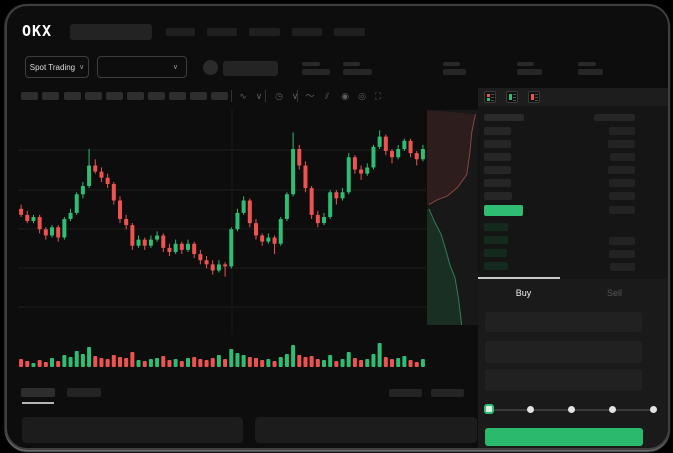 This screenshot has height=453, width=673. Describe the element at coordinates (132, 430) in the screenshot. I see `orders-table-placeholder` at that location.